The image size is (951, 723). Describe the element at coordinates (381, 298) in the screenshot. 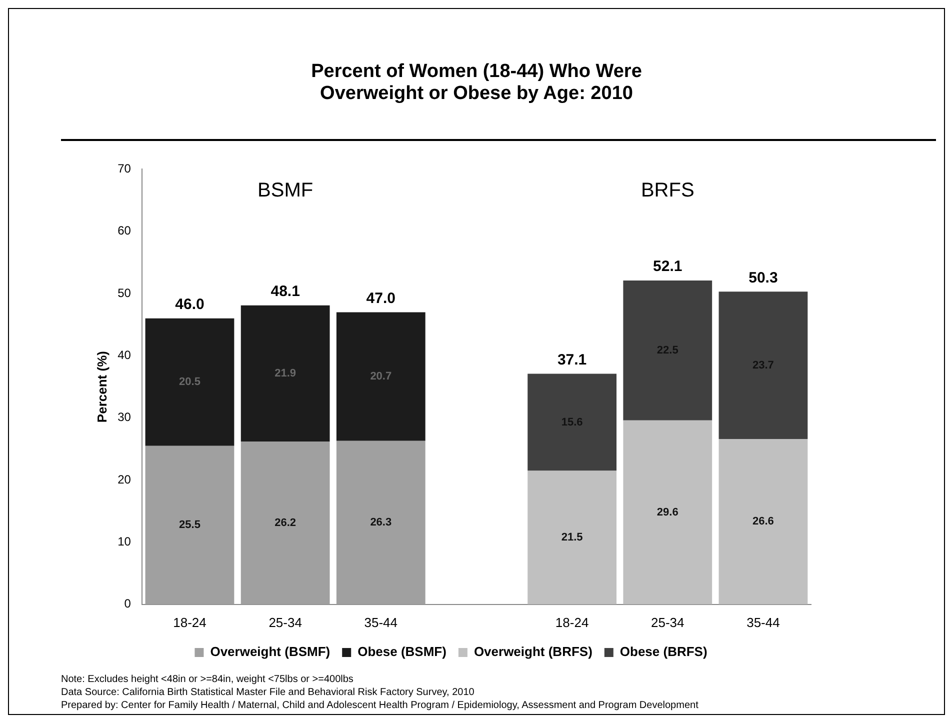

I see `total-label: 47.0` at that location.